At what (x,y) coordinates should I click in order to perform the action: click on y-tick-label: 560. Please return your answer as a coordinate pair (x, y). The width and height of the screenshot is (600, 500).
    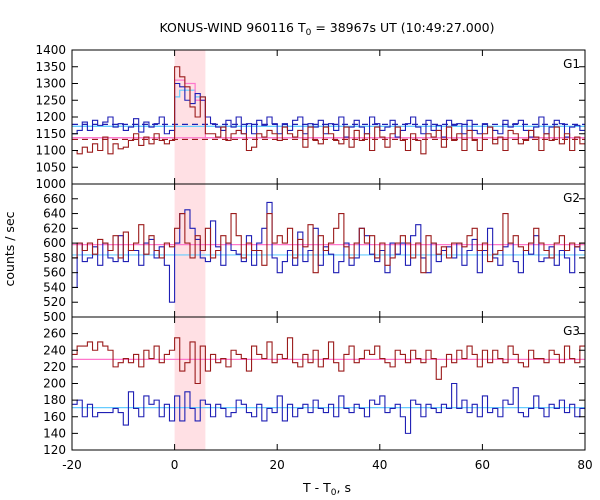
    Looking at the image, I should click on (54, 273).